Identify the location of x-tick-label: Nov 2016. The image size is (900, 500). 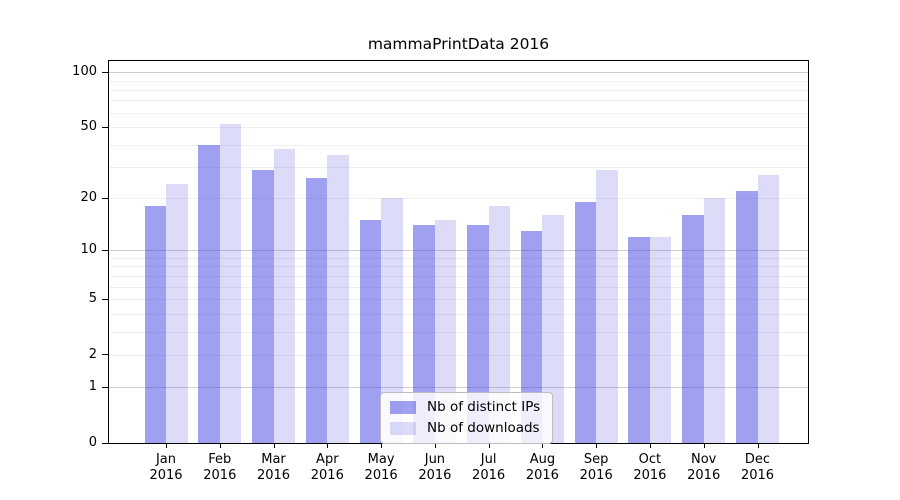
(704, 467).